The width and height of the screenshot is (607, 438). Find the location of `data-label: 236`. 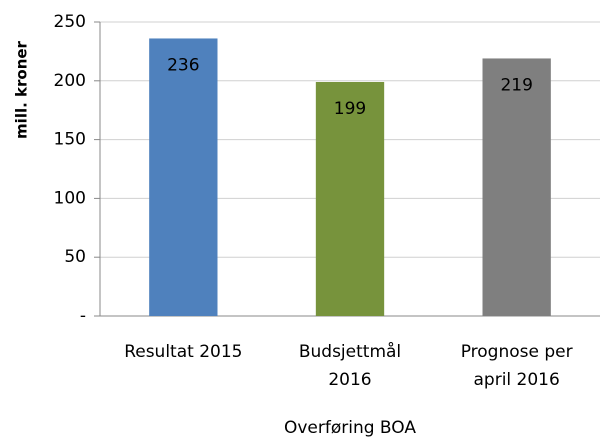

data-label: 236 is located at coordinates (183, 65).